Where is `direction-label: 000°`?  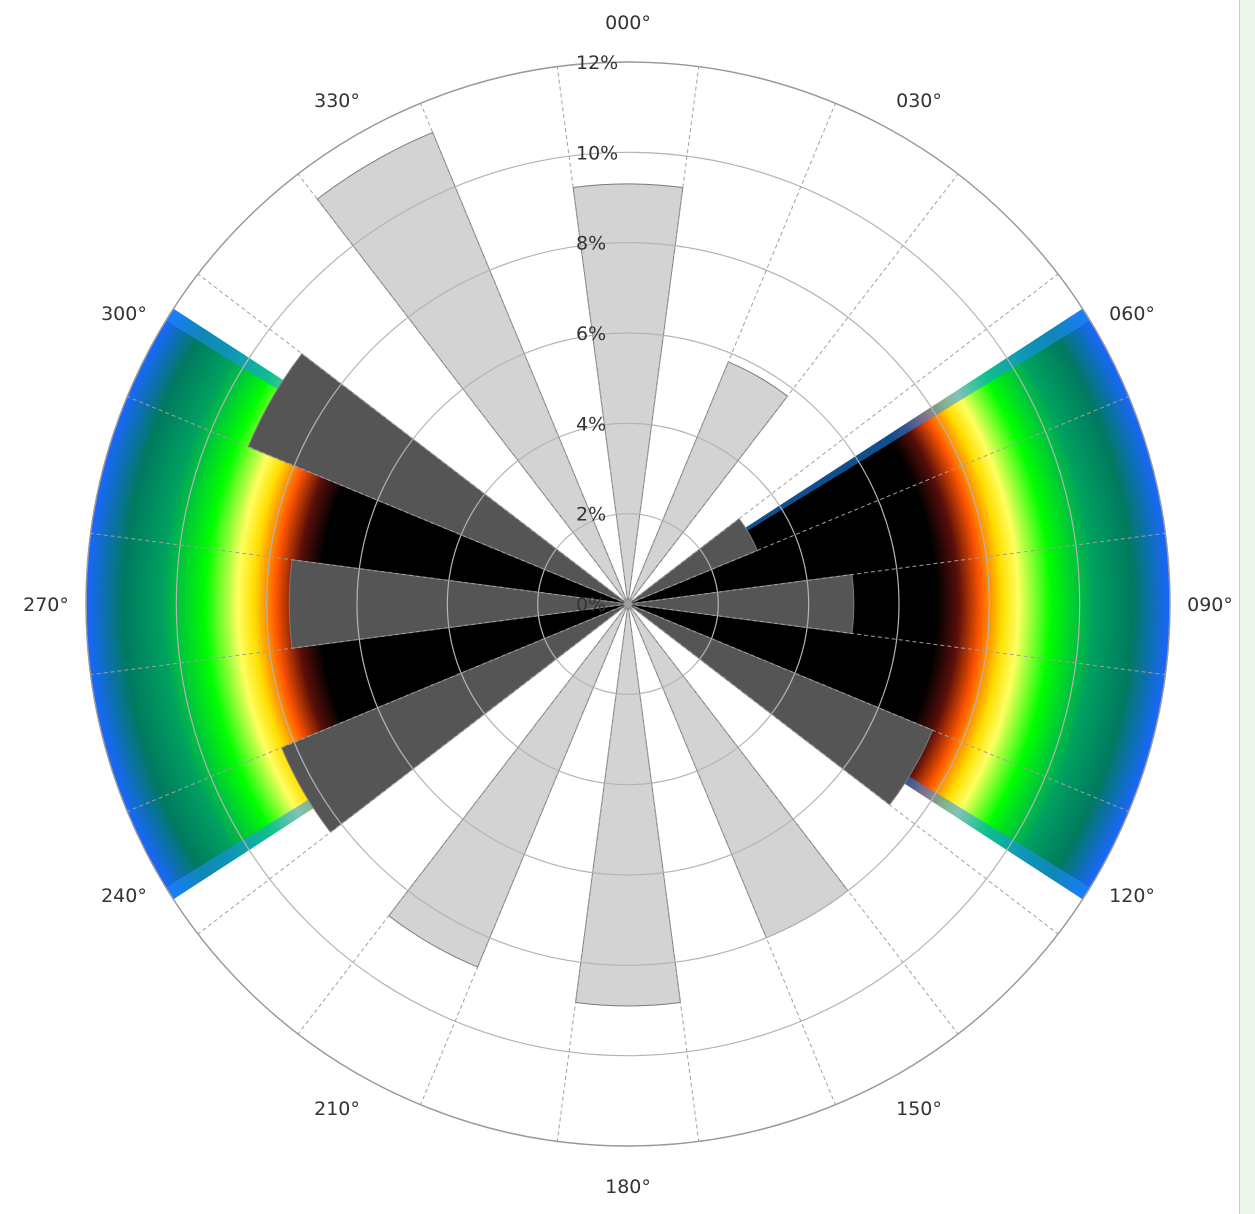
direction-label: 000° is located at coordinates (628, 23).